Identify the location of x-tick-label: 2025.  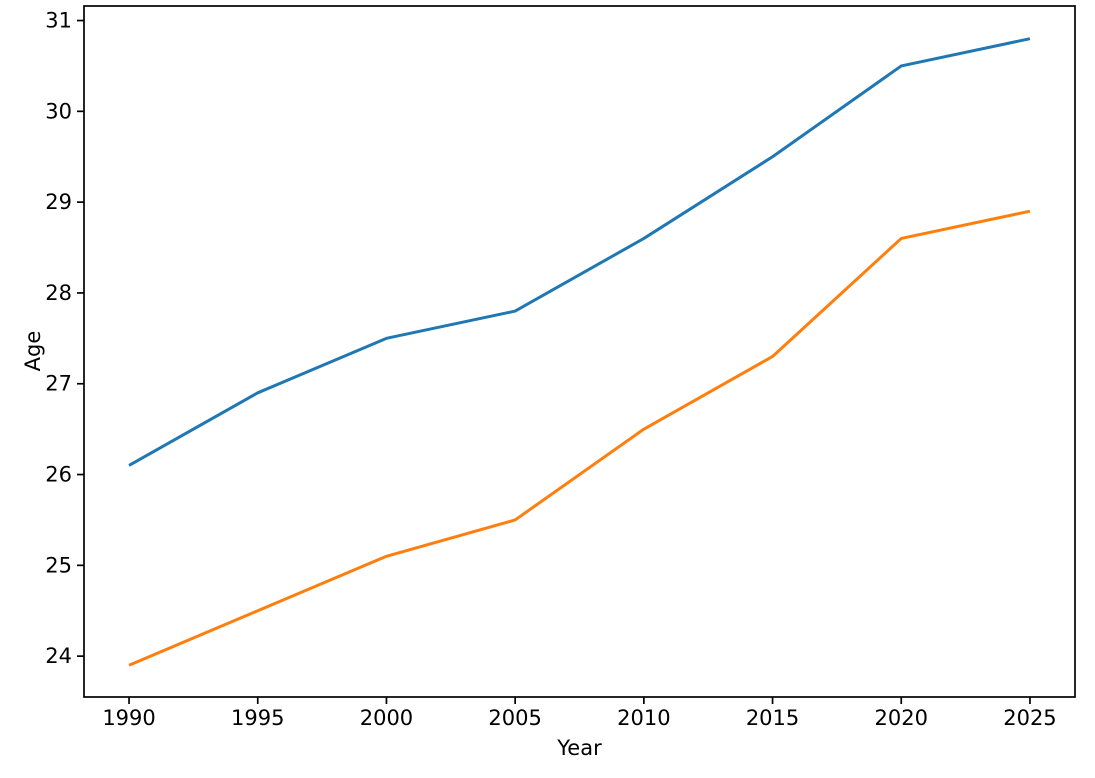
(1029, 718).